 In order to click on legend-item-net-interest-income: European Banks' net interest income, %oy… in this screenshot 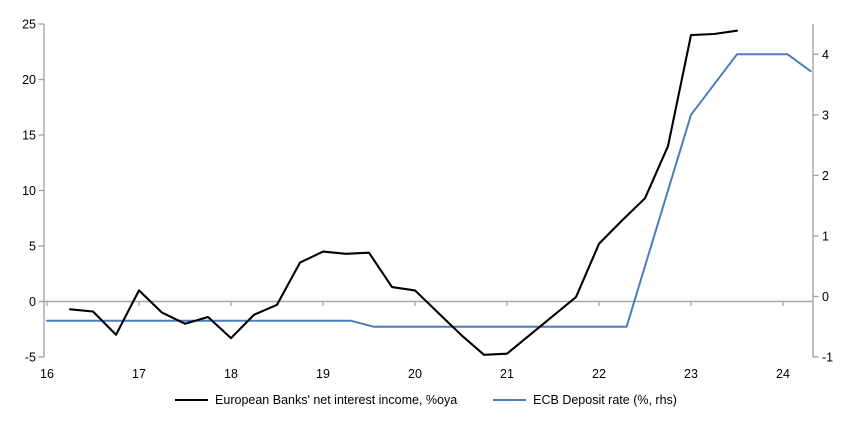, I will do `click(316, 400)`.